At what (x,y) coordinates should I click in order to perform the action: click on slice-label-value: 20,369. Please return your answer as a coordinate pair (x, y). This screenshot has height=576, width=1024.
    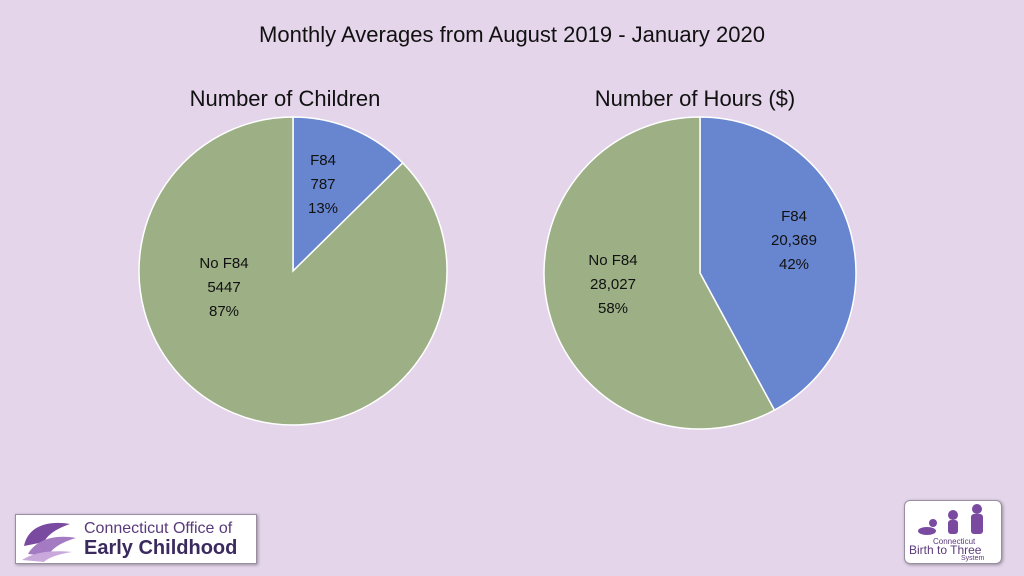
    Looking at the image, I should click on (794, 240).